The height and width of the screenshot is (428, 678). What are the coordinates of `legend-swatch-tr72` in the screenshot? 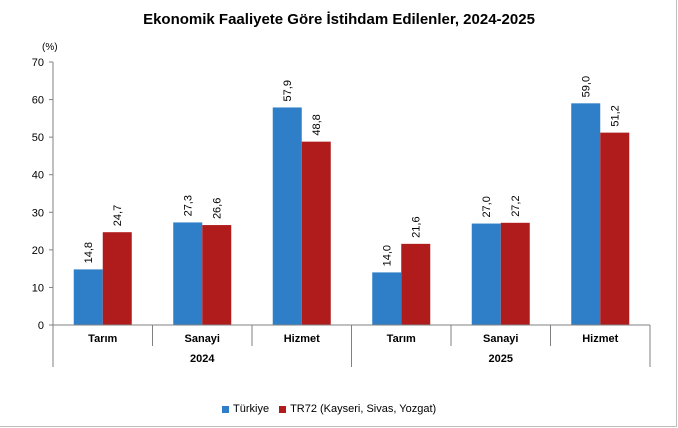 It's located at (283, 409).